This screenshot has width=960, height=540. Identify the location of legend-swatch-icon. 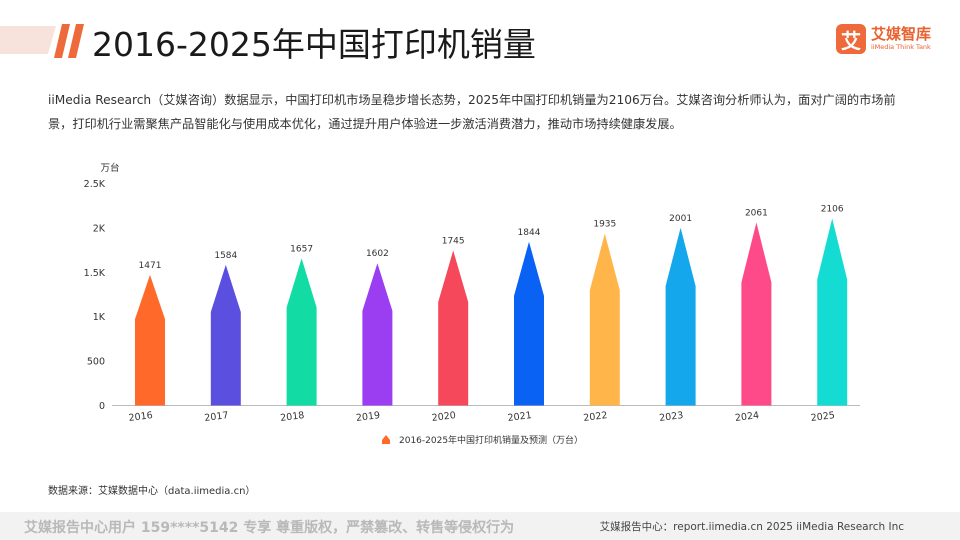
(386, 439).